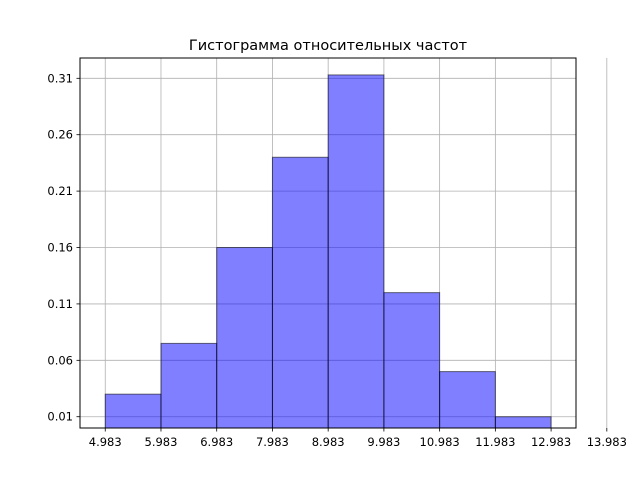 The image size is (640, 484). I want to click on x-tick-label: 12.983, so click(551, 442).